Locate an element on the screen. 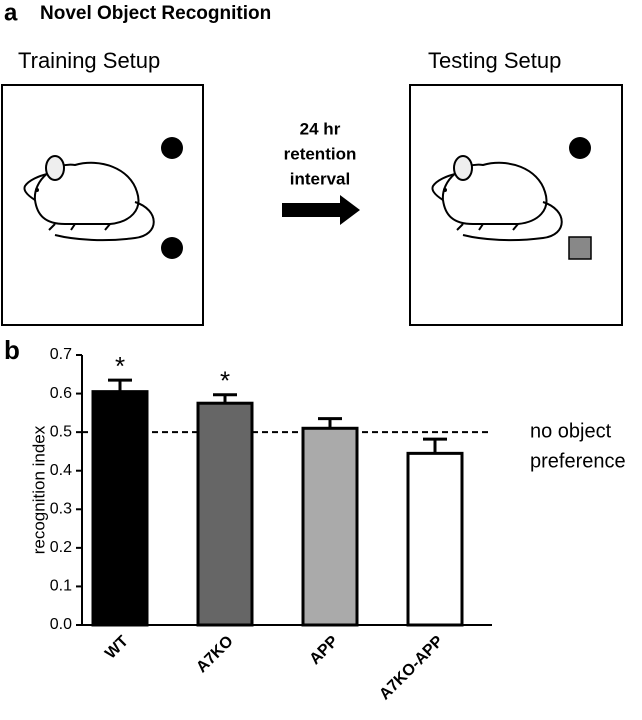 Image resolution: width=642 pixels, height=720 pixels. x-tick-label: A7KO is located at coordinates (214, 654).